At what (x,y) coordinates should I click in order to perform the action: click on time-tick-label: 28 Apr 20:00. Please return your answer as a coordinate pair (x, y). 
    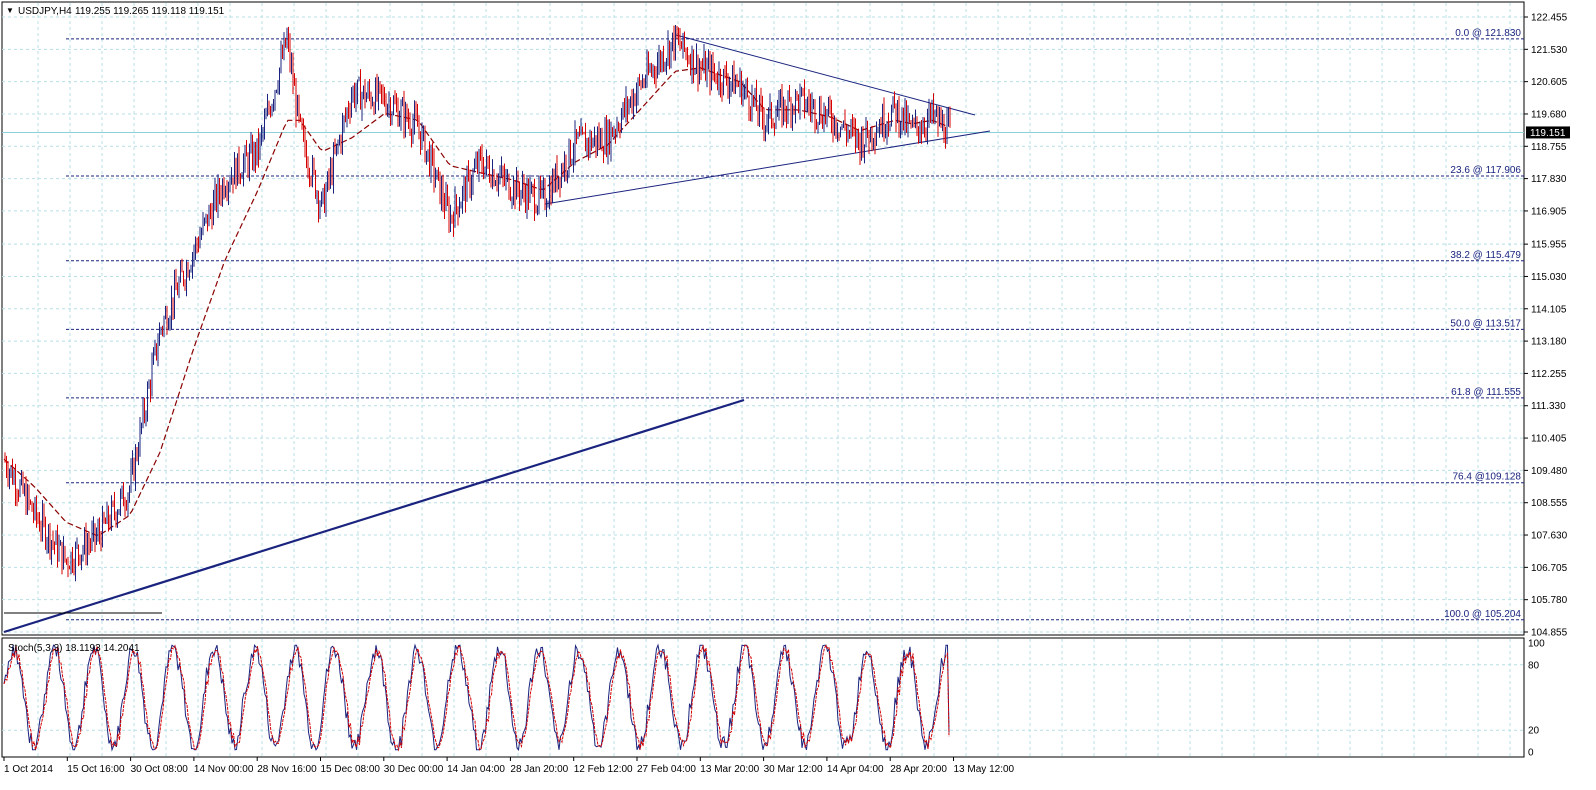
    Looking at the image, I should click on (918, 769).